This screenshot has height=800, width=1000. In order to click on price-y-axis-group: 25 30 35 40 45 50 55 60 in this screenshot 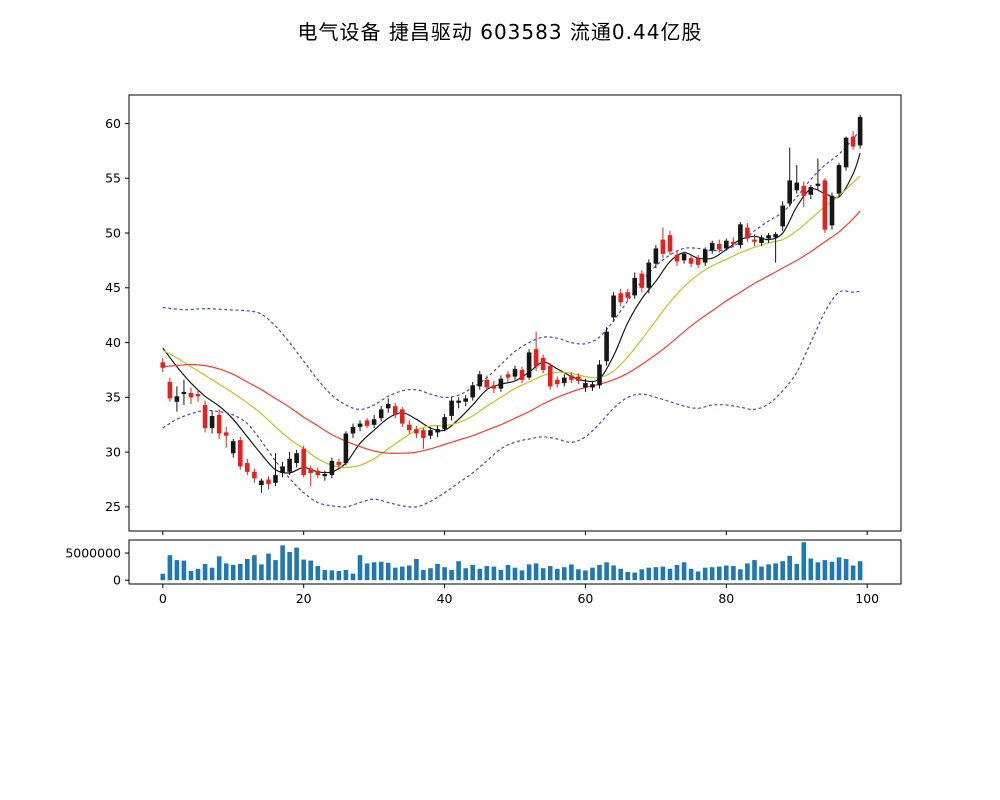, I will do `click(117, 315)`.